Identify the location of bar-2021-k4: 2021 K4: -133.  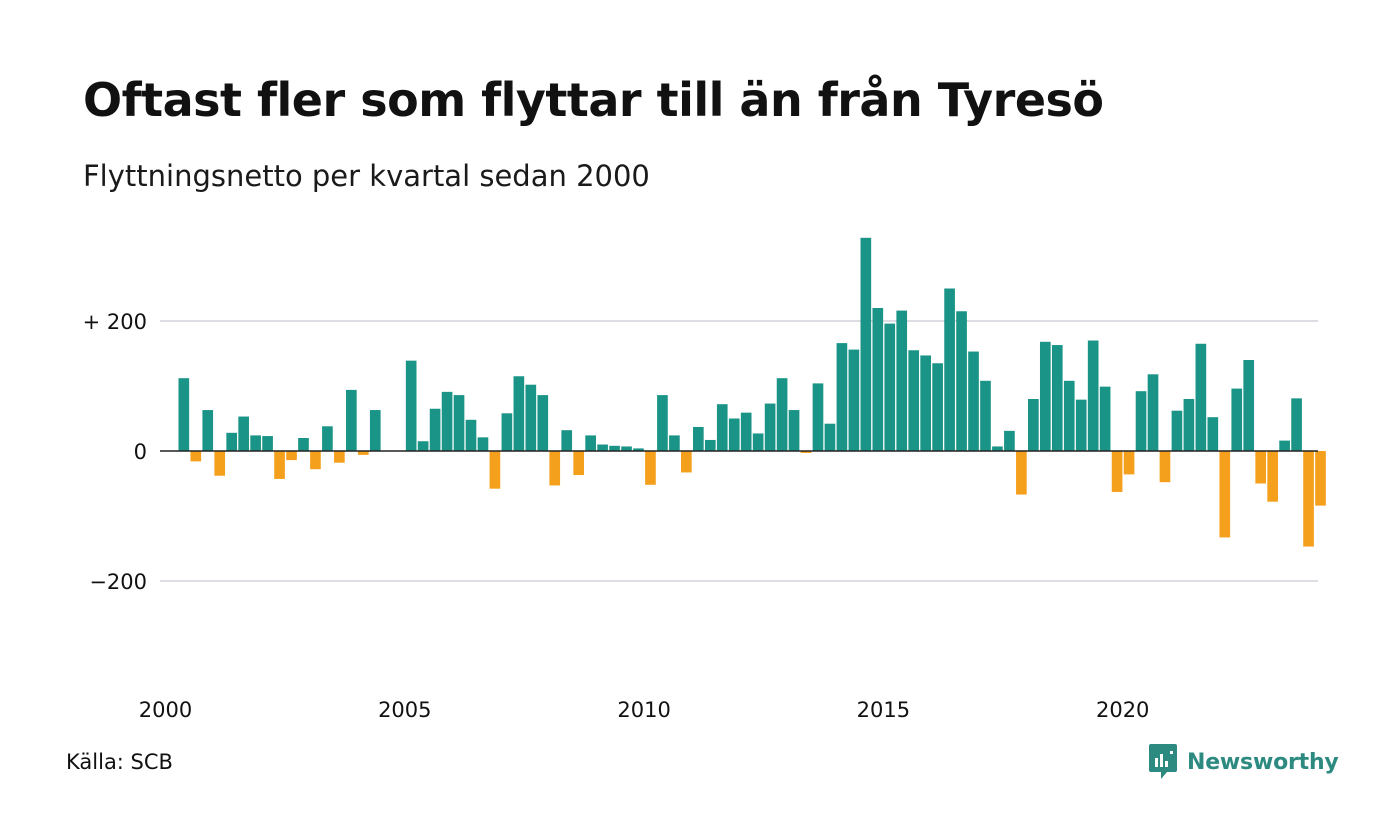
(1225, 494).